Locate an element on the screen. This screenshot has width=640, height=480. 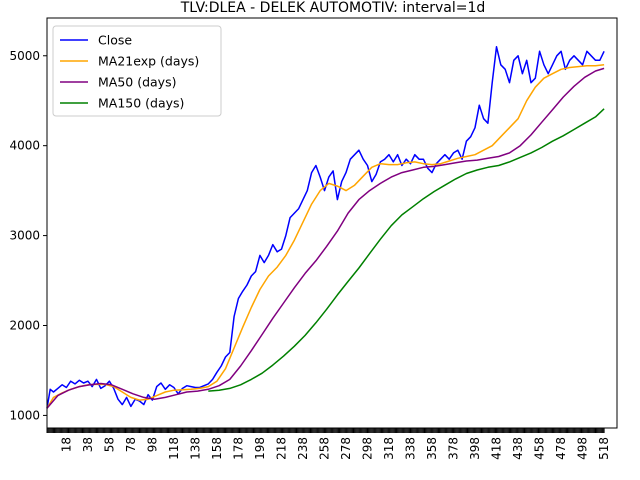
legend-label: Close is located at coordinates (115, 40).